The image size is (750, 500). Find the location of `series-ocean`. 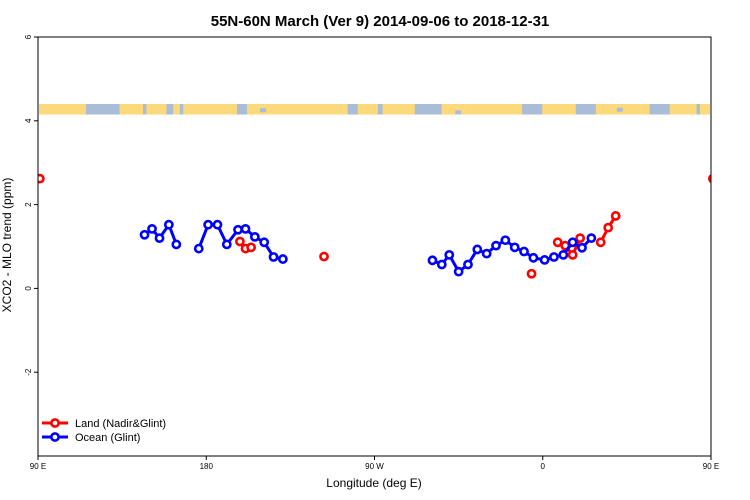

series-ocean is located at coordinates (368, 248).